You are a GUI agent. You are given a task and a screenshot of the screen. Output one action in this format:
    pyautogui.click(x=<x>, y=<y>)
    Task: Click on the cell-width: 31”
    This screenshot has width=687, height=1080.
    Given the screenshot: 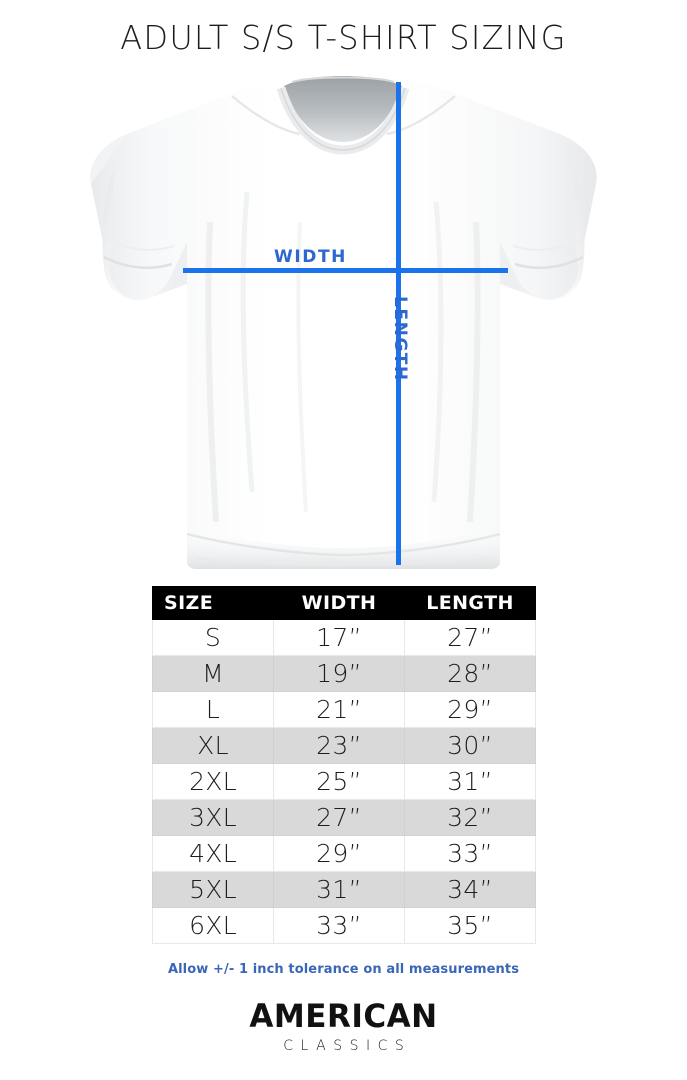 What is the action you would take?
    pyautogui.click(x=339, y=889)
    